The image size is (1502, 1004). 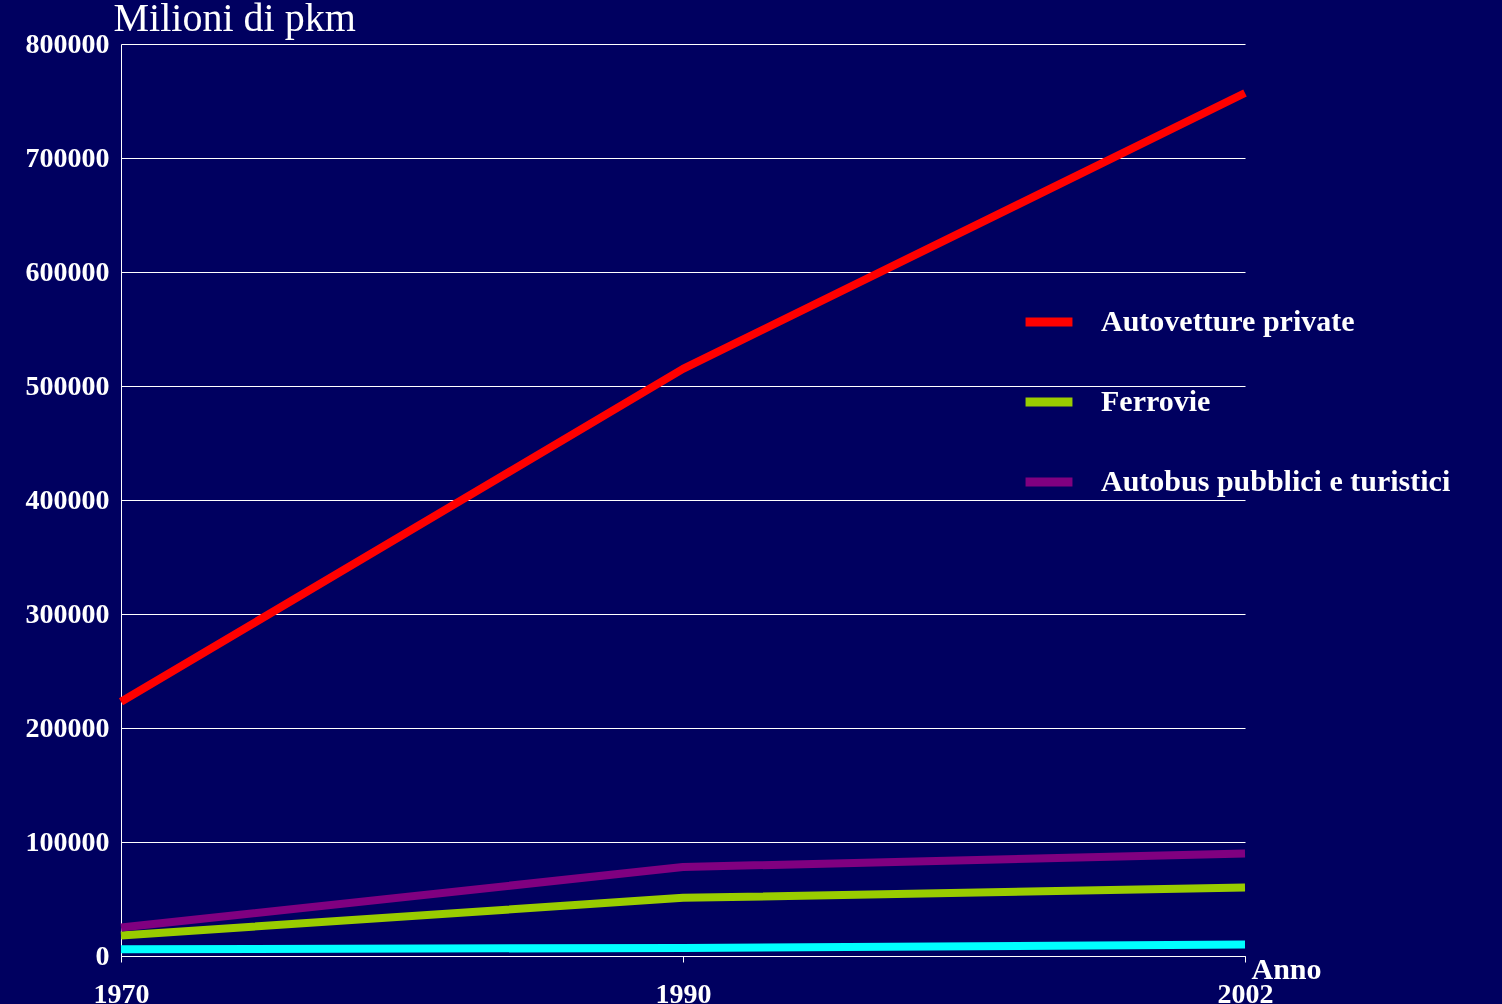 I want to click on legend-label: Autovetture private, so click(x=1228, y=320).